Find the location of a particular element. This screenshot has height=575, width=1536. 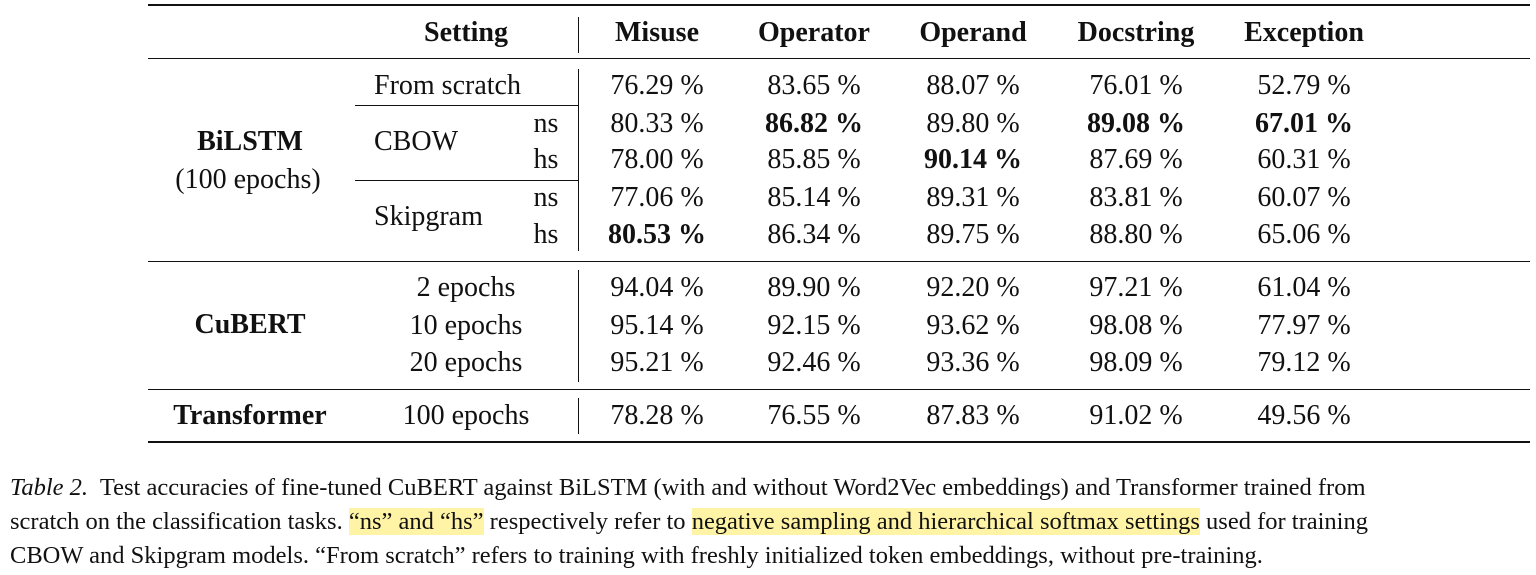

table-cell: 78.28 % is located at coordinates (657, 415).